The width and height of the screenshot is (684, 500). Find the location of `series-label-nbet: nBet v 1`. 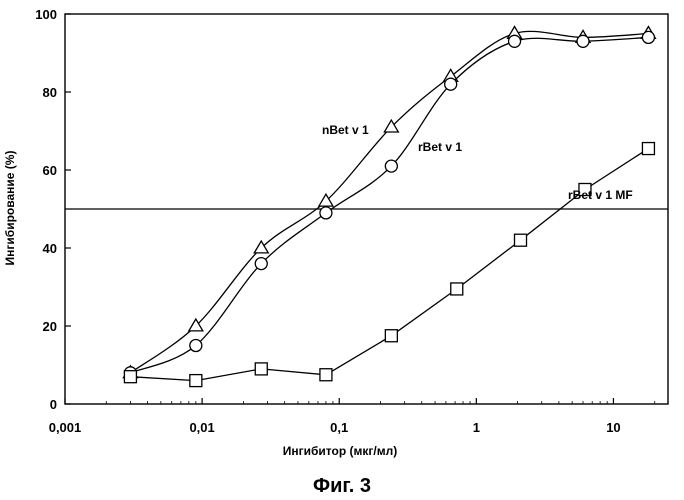

series-label-nbet: nBet v 1 is located at coordinates (345, 130).